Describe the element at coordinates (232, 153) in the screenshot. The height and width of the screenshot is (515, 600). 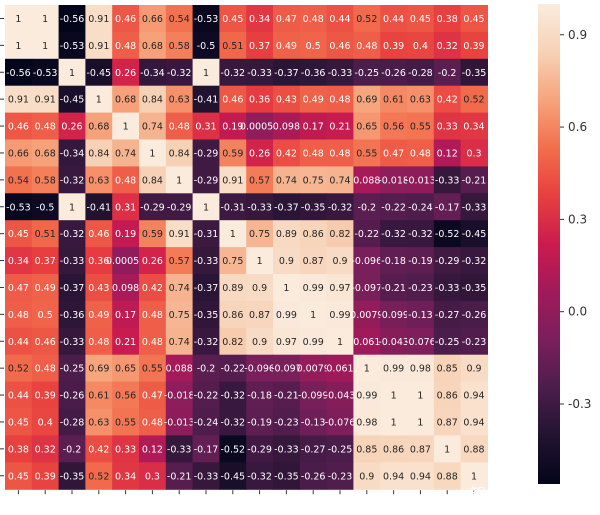
I see `cell-value-label: 0.59` at that location.